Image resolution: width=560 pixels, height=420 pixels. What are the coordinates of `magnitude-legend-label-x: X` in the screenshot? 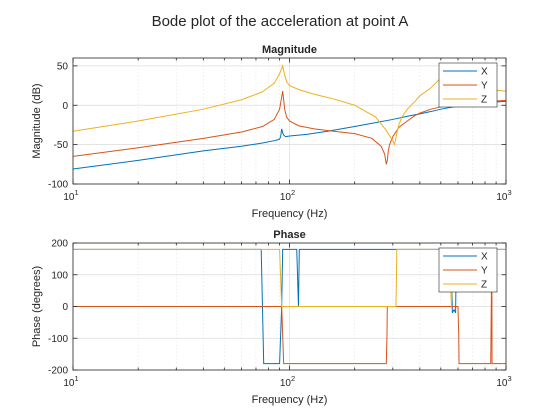 It's located at (484, 72).